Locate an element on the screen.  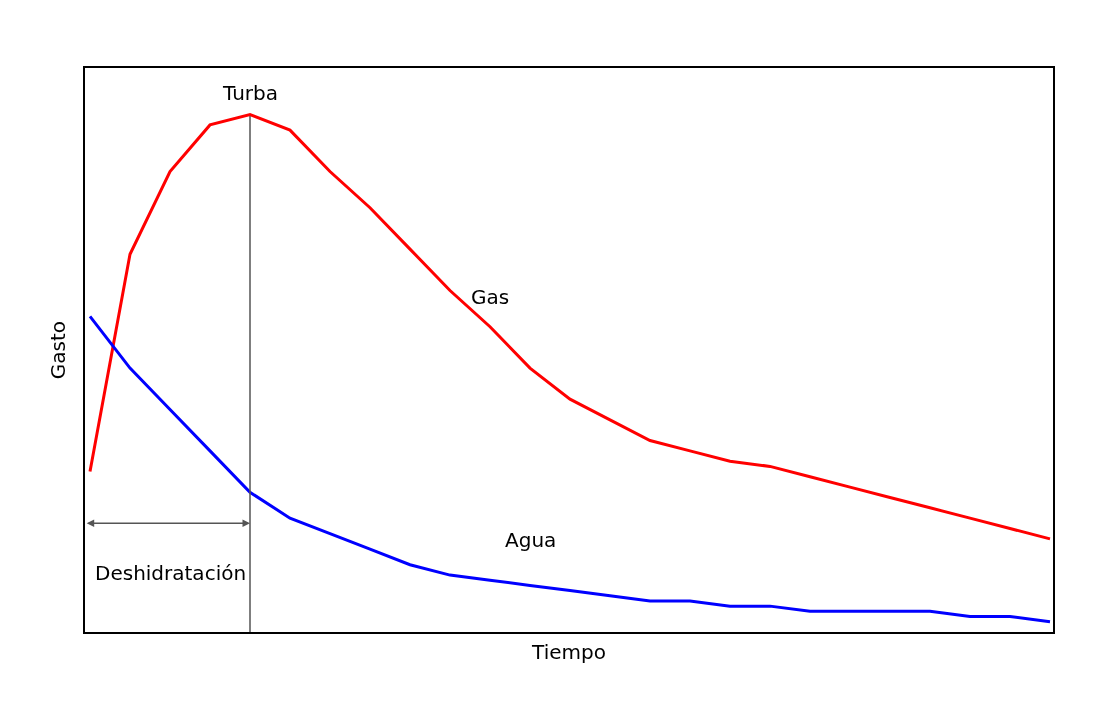
x-axis-title: Tiempo is located at coordinates (568, 652).